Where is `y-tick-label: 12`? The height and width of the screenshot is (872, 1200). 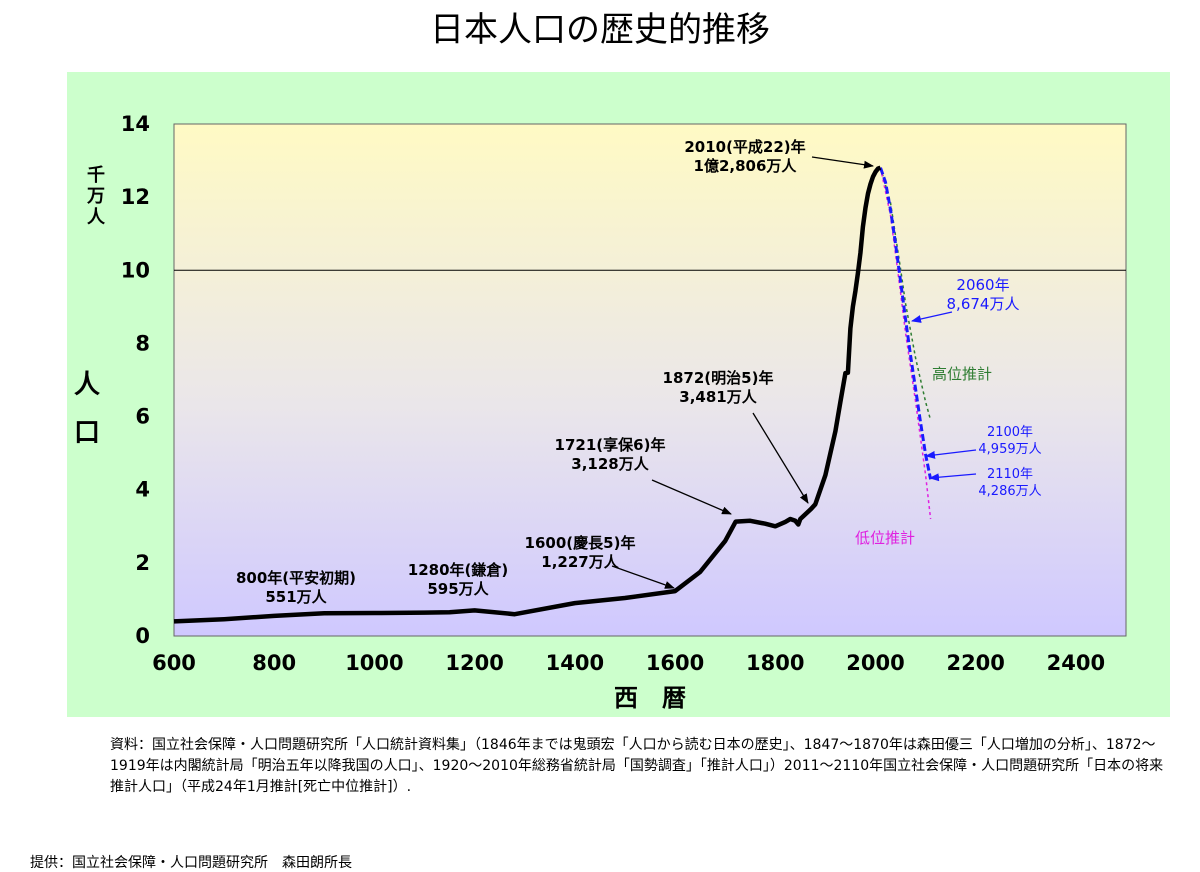
y-tick-label: 12 is located at coordinates (135, 197).